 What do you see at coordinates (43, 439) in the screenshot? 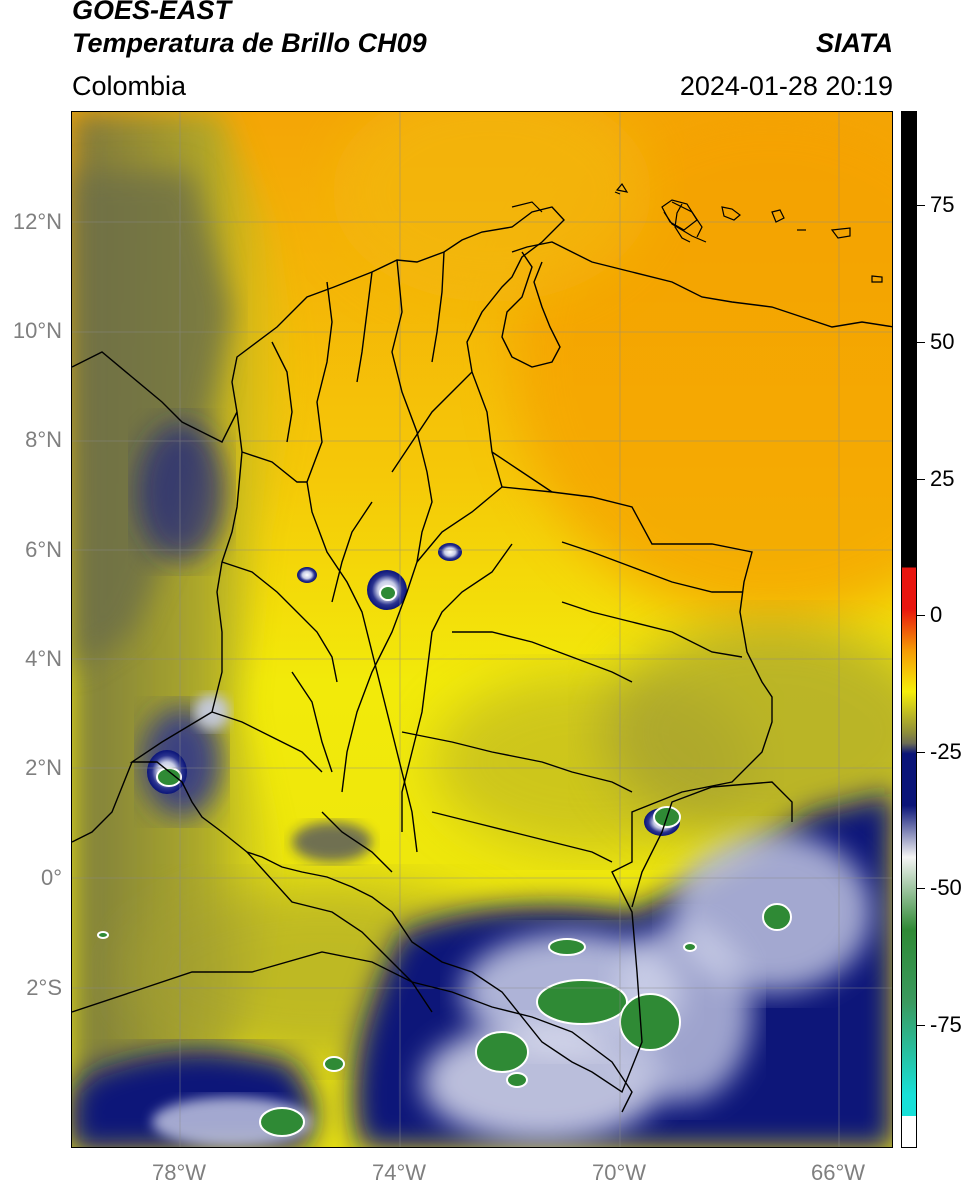
I see `lat-label-8n: 8°N` at bounding box center [43, 439].